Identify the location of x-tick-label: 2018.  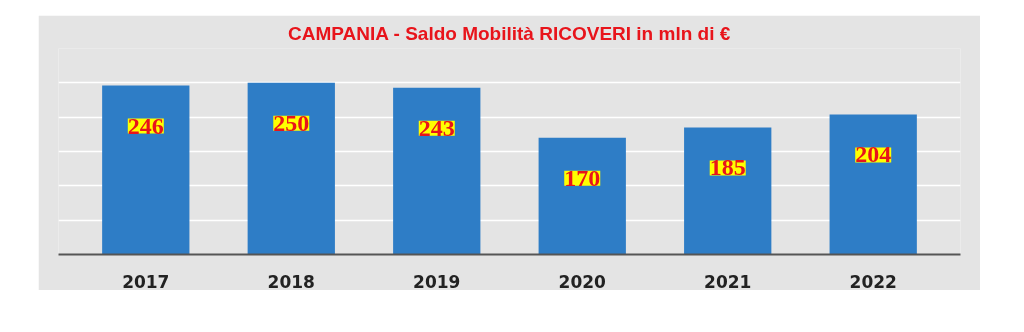
(291, 281).